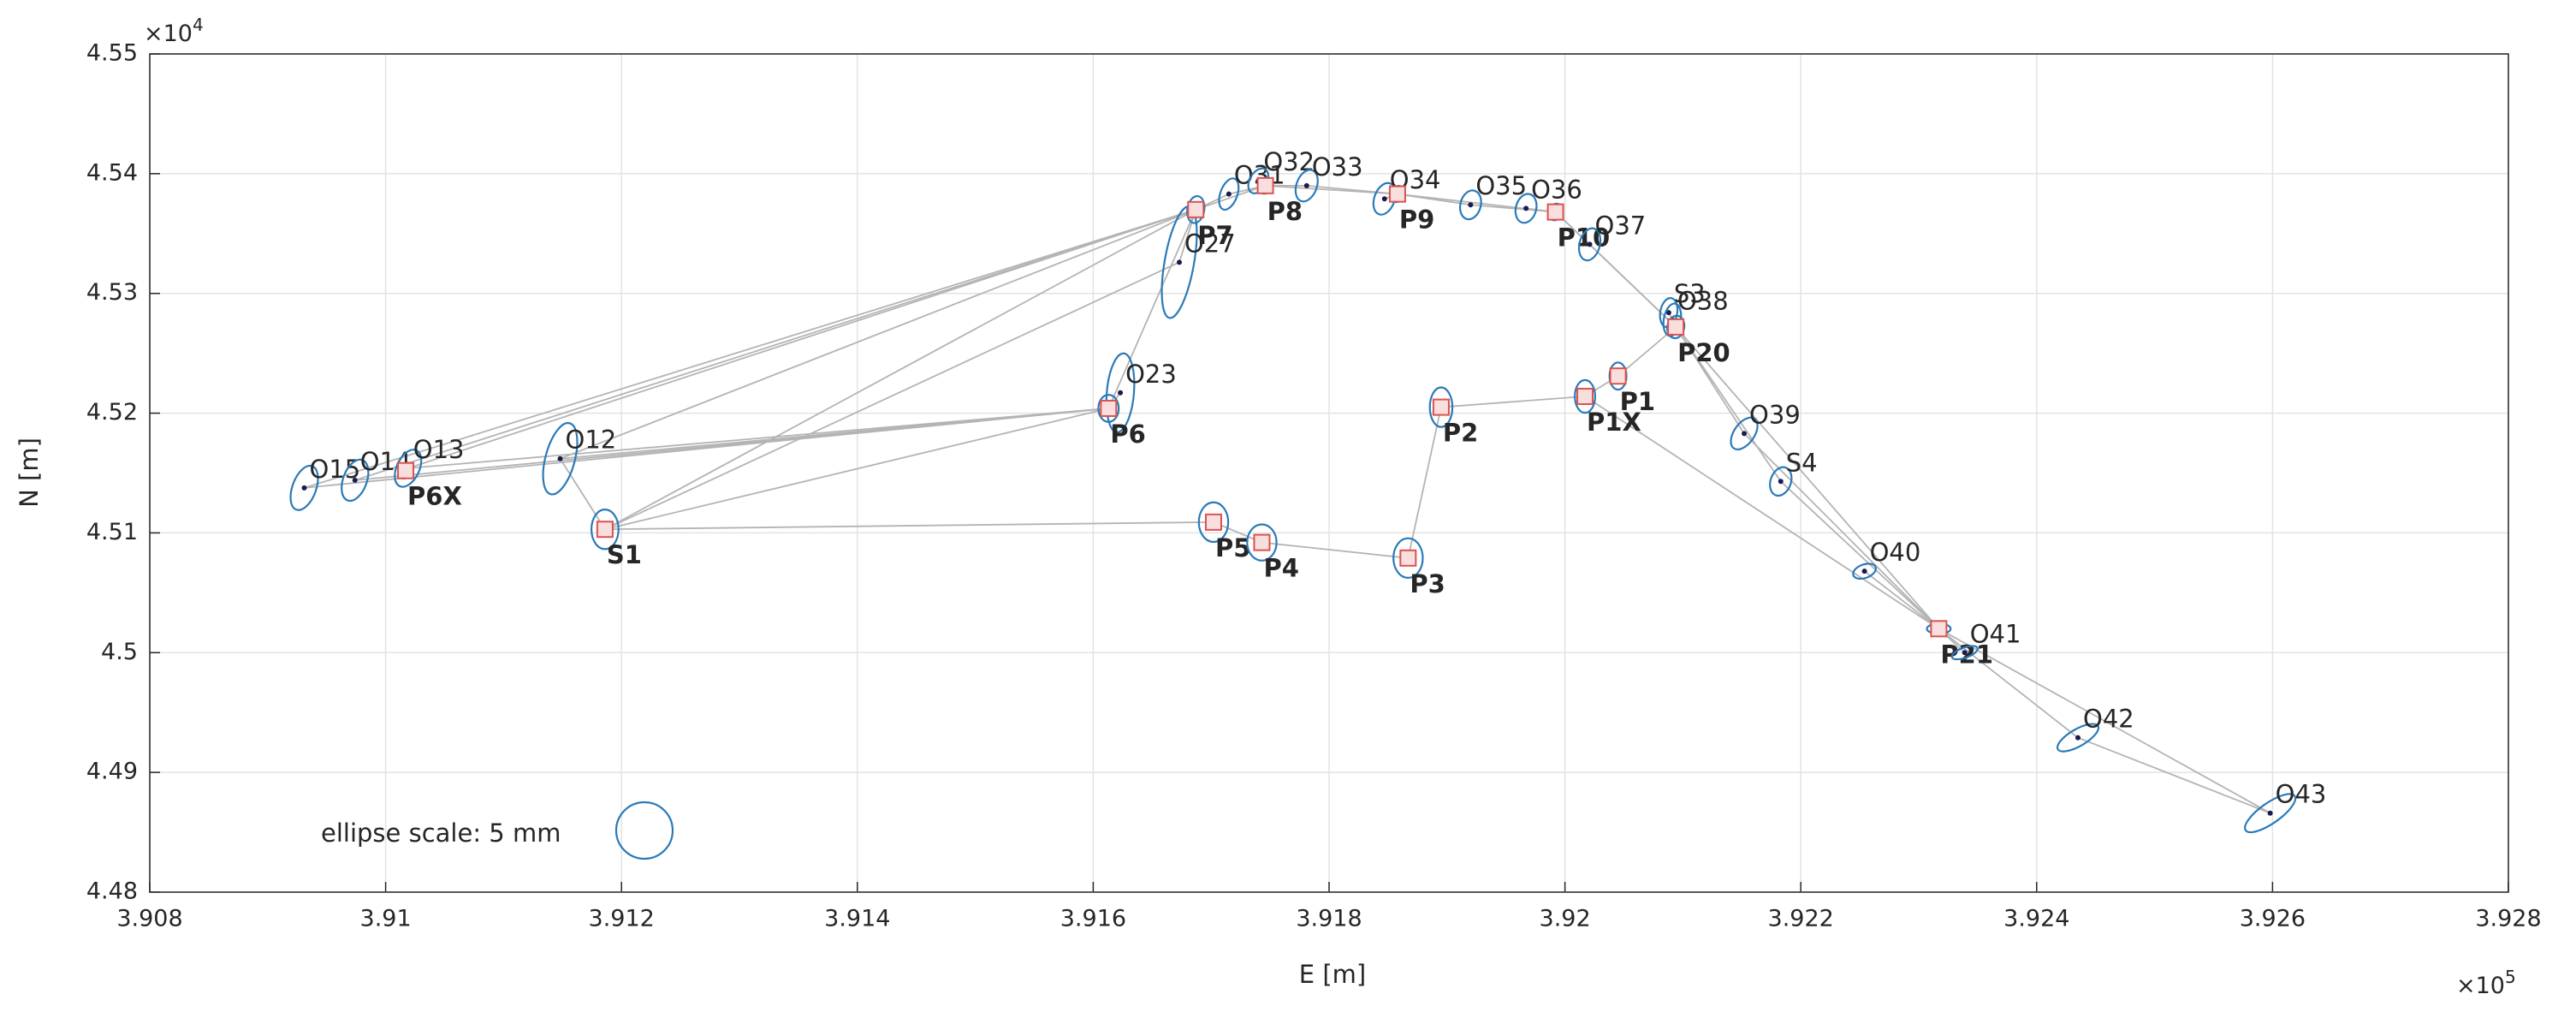 This screenshot has width=2576, height=1012. Describe the element at coordinates (112, 53) in the screenshot. I see `y-tick-label: 4.55` at that location.